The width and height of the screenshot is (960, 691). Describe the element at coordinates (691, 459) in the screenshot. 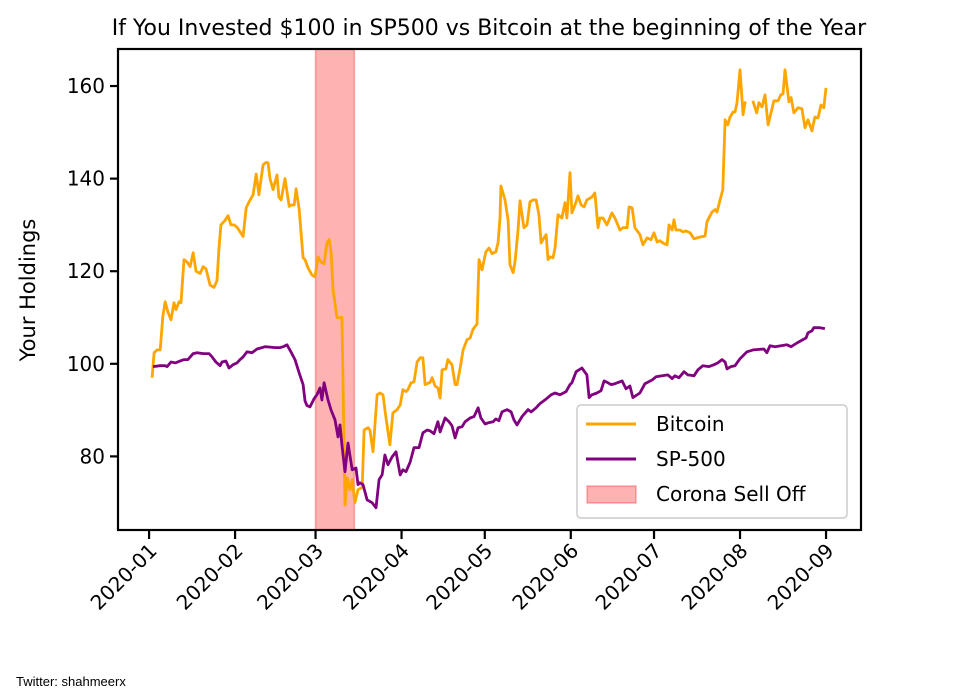

I see `legend-label-sp500: SP-500` at that location.